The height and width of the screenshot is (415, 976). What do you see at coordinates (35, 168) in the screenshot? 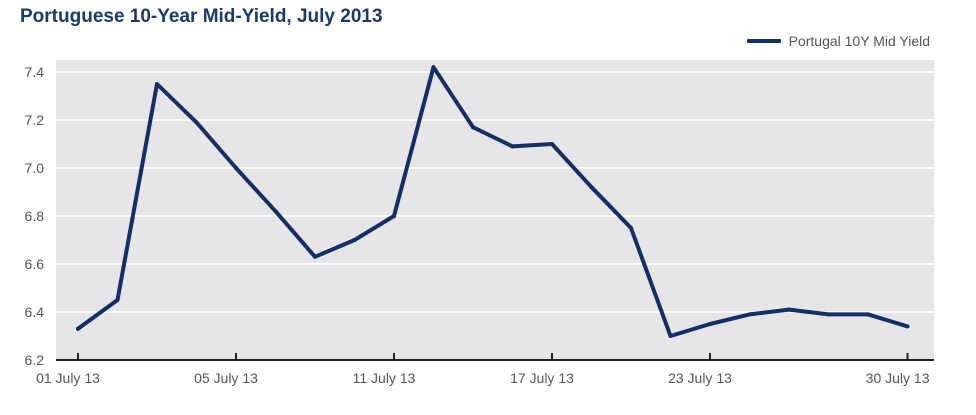
I see `y-tick-label: 7.0` at bounding box center [35, 168].